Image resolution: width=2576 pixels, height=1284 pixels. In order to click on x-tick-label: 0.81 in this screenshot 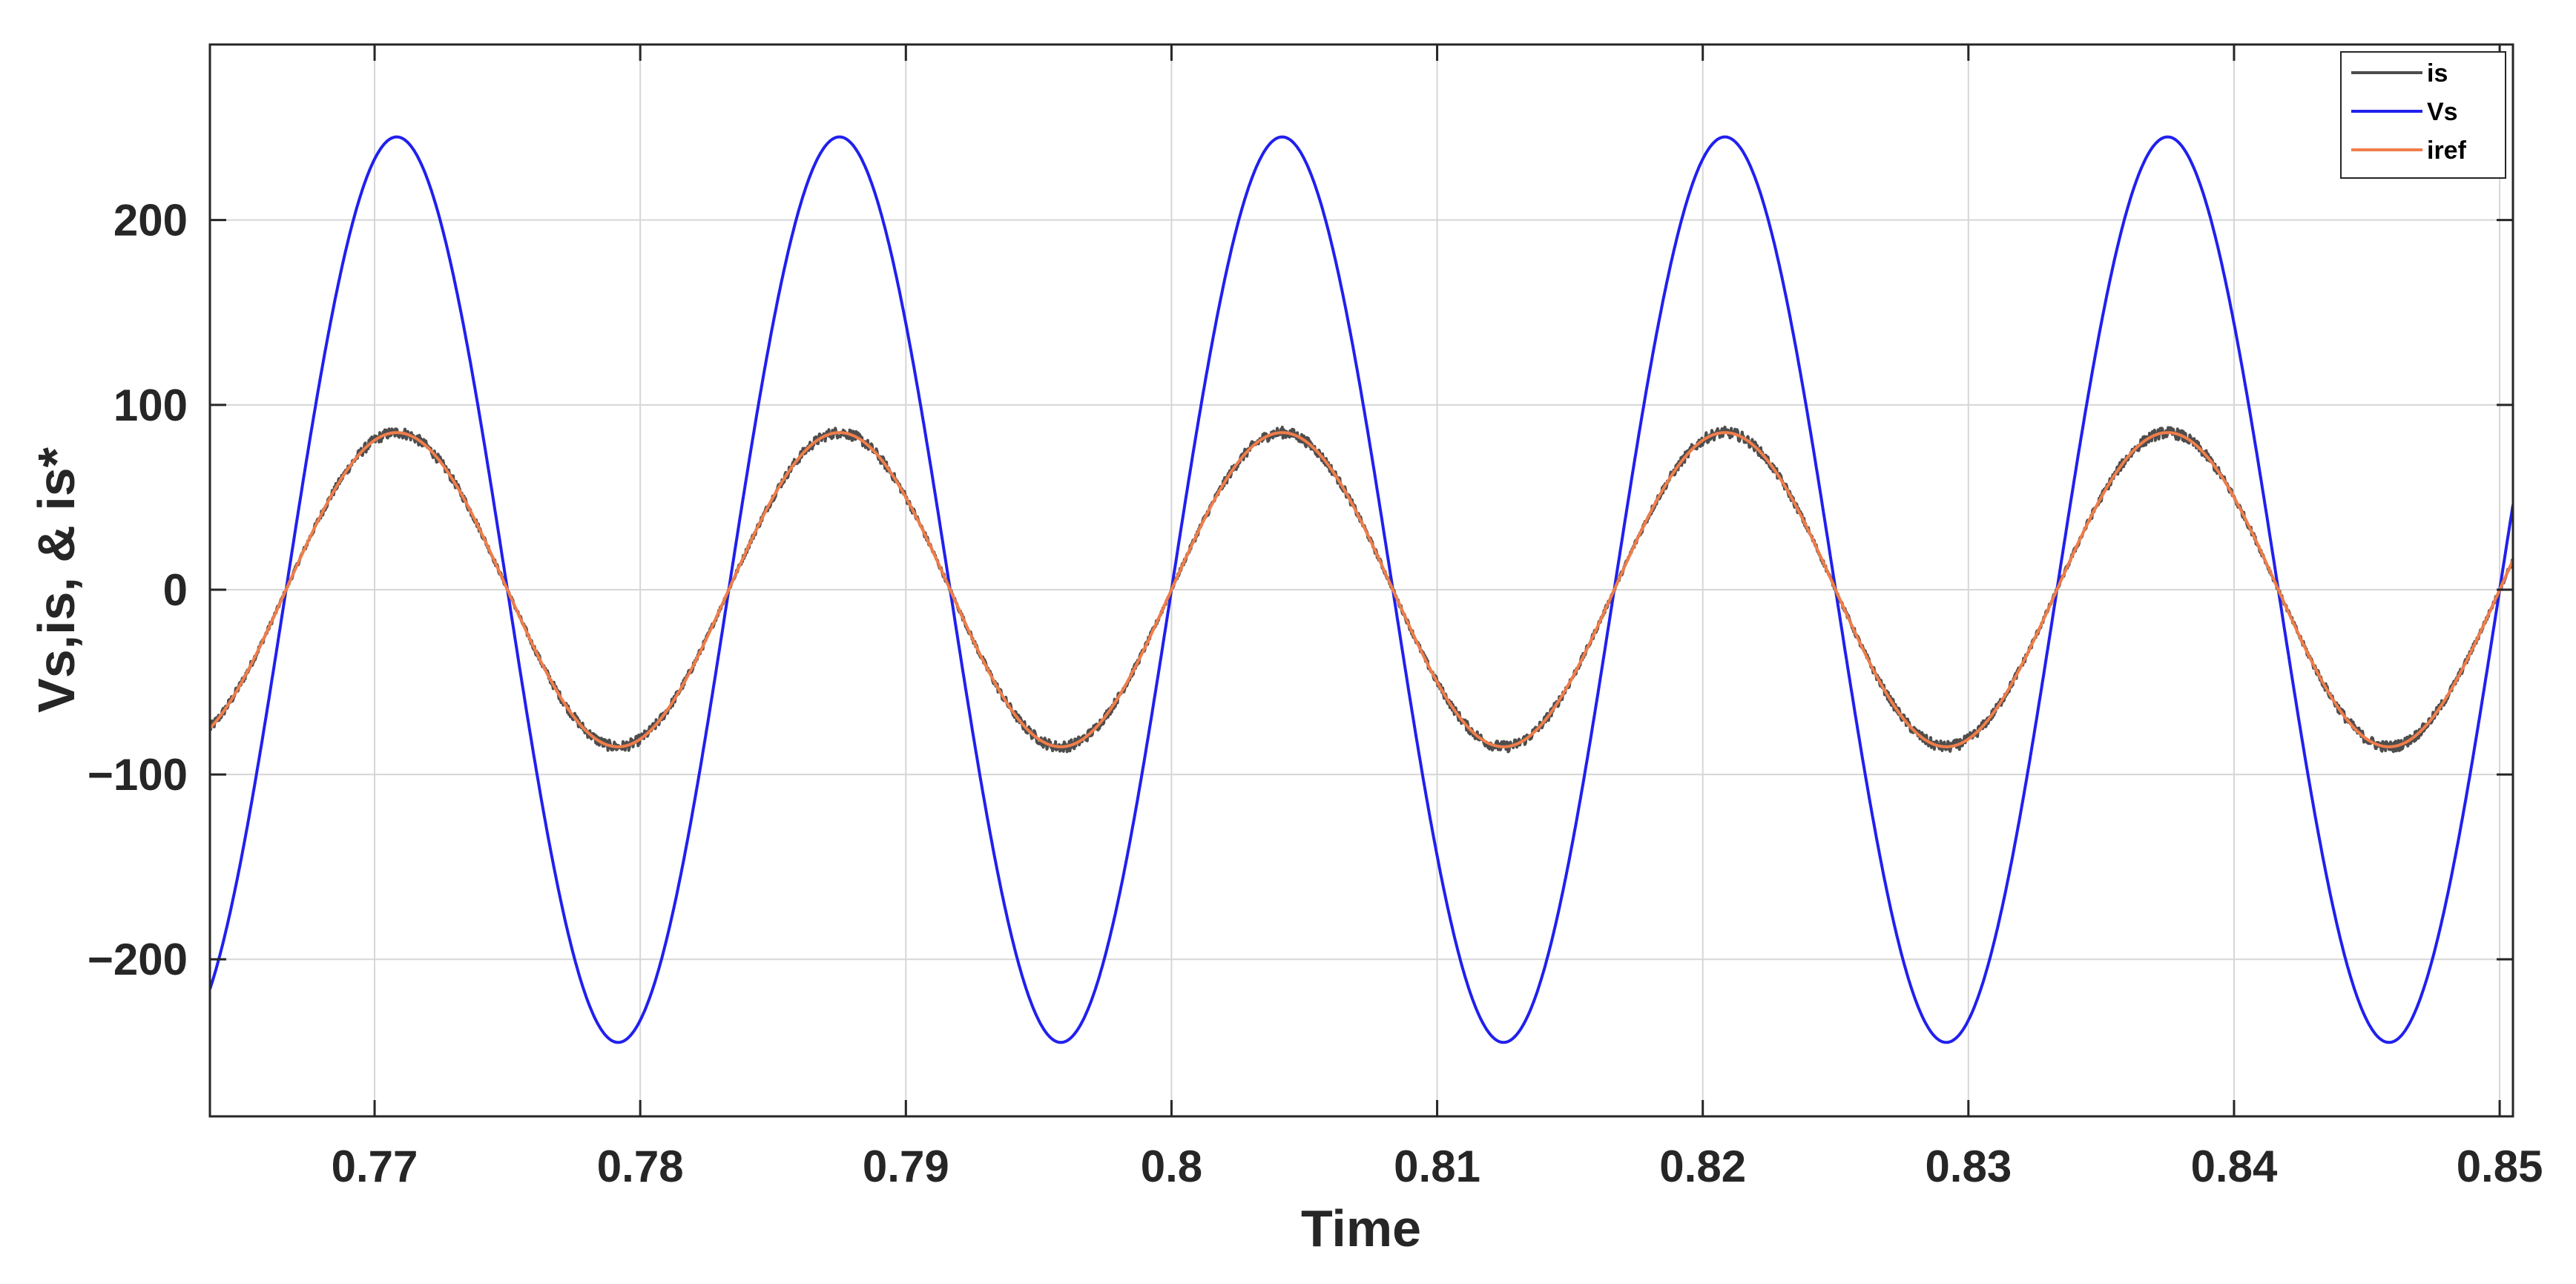, I will do `click(1437, 1166)`.